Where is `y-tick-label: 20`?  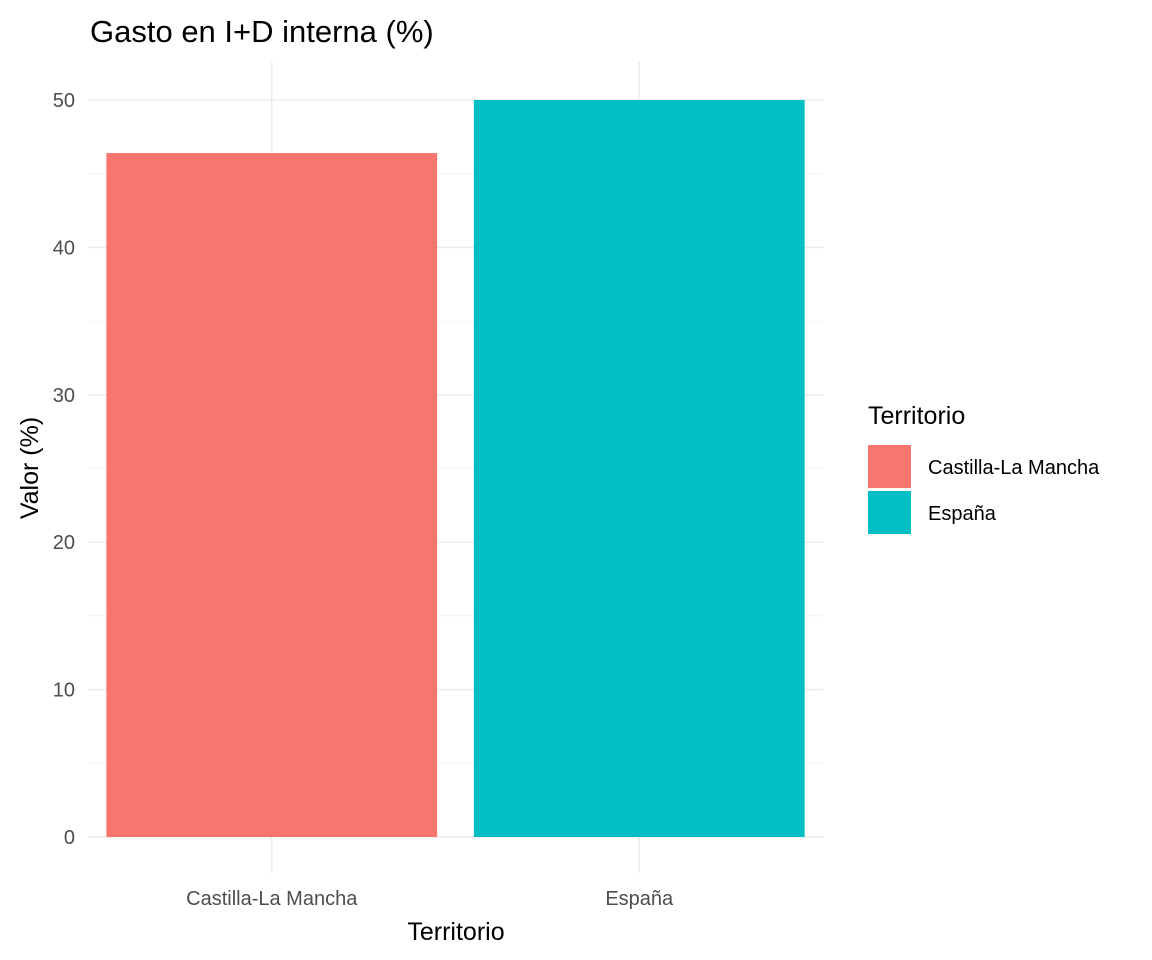
y-tick-label: 20 is located at coordinates (64, 543).